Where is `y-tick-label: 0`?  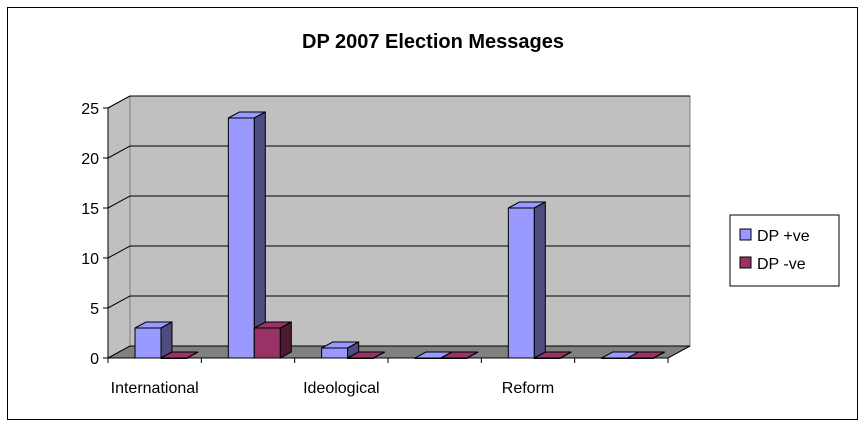
y-tick-label: 0 is located at coordinates (94, 359).